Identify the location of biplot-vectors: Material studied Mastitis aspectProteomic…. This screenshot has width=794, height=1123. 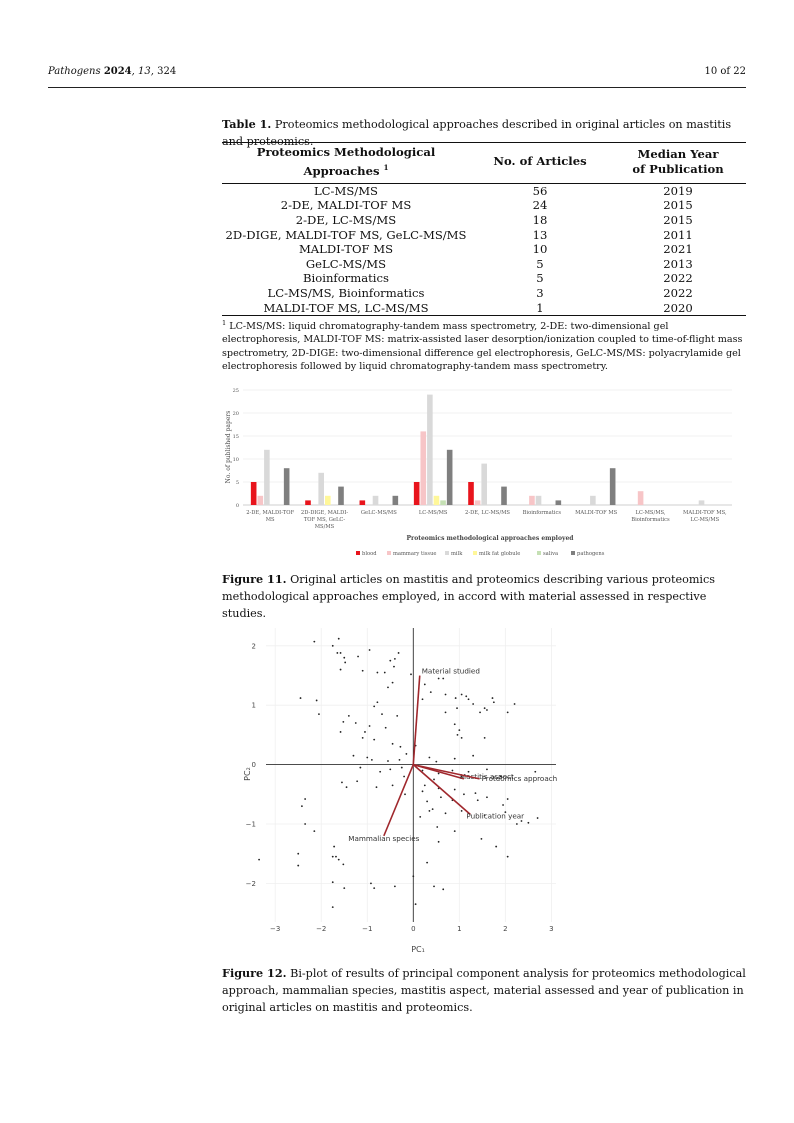
(452, 755).